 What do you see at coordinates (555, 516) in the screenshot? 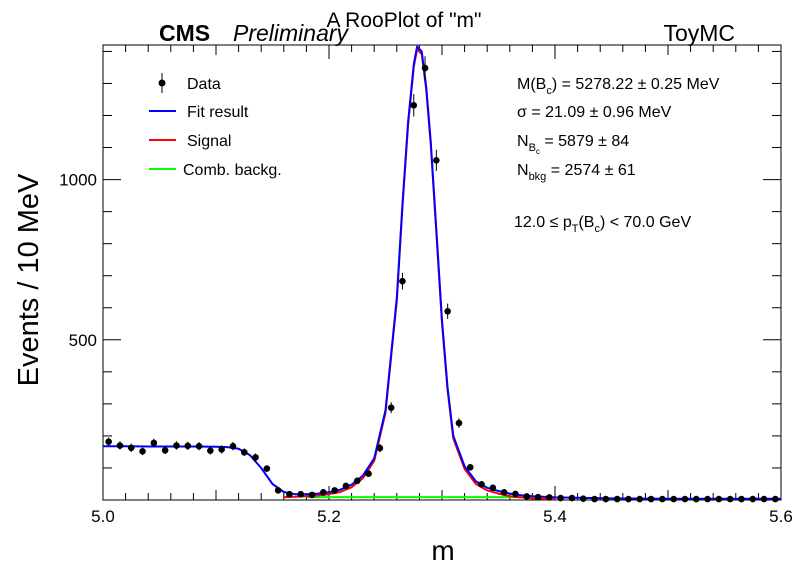
I see `x-tick-label: 5.4` at bounding box center [555, 516].